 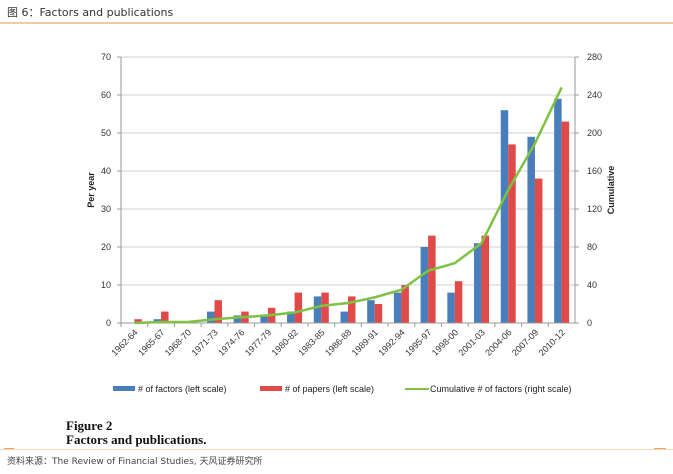 I want to click on x-tick-label: 2001-03, so click(x=472, y=342).